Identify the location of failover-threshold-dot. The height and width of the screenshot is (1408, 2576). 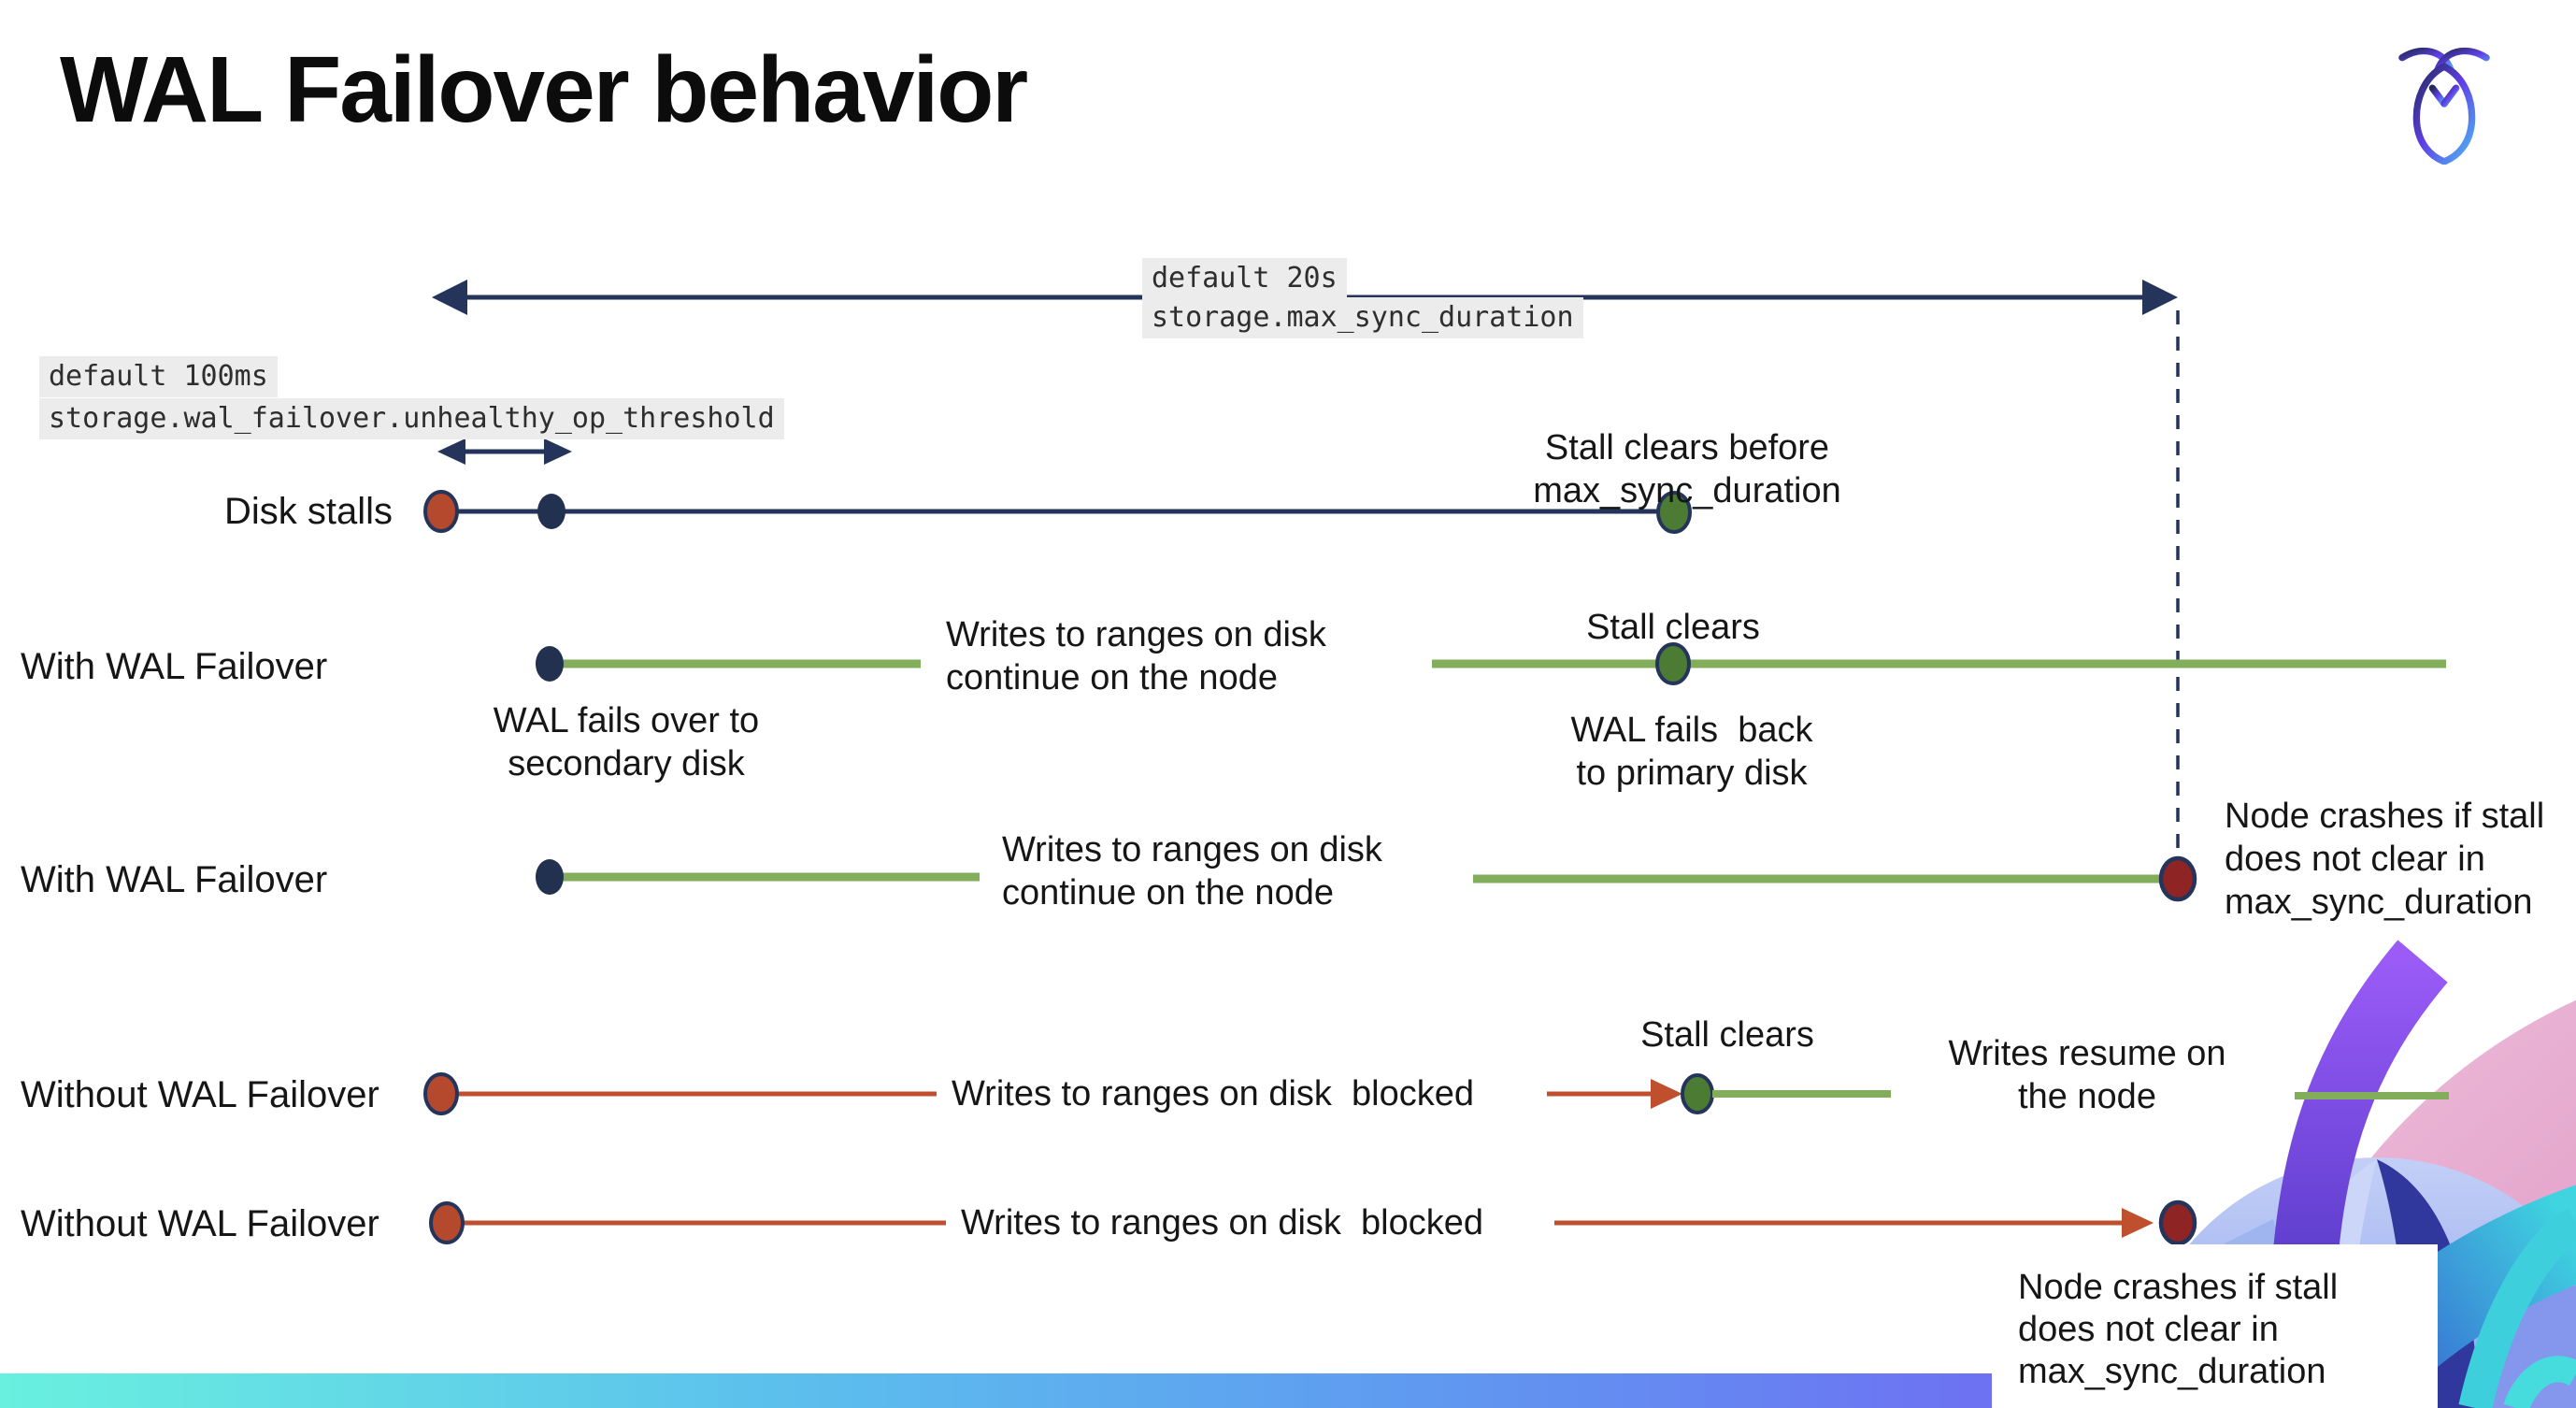
(551, 511).